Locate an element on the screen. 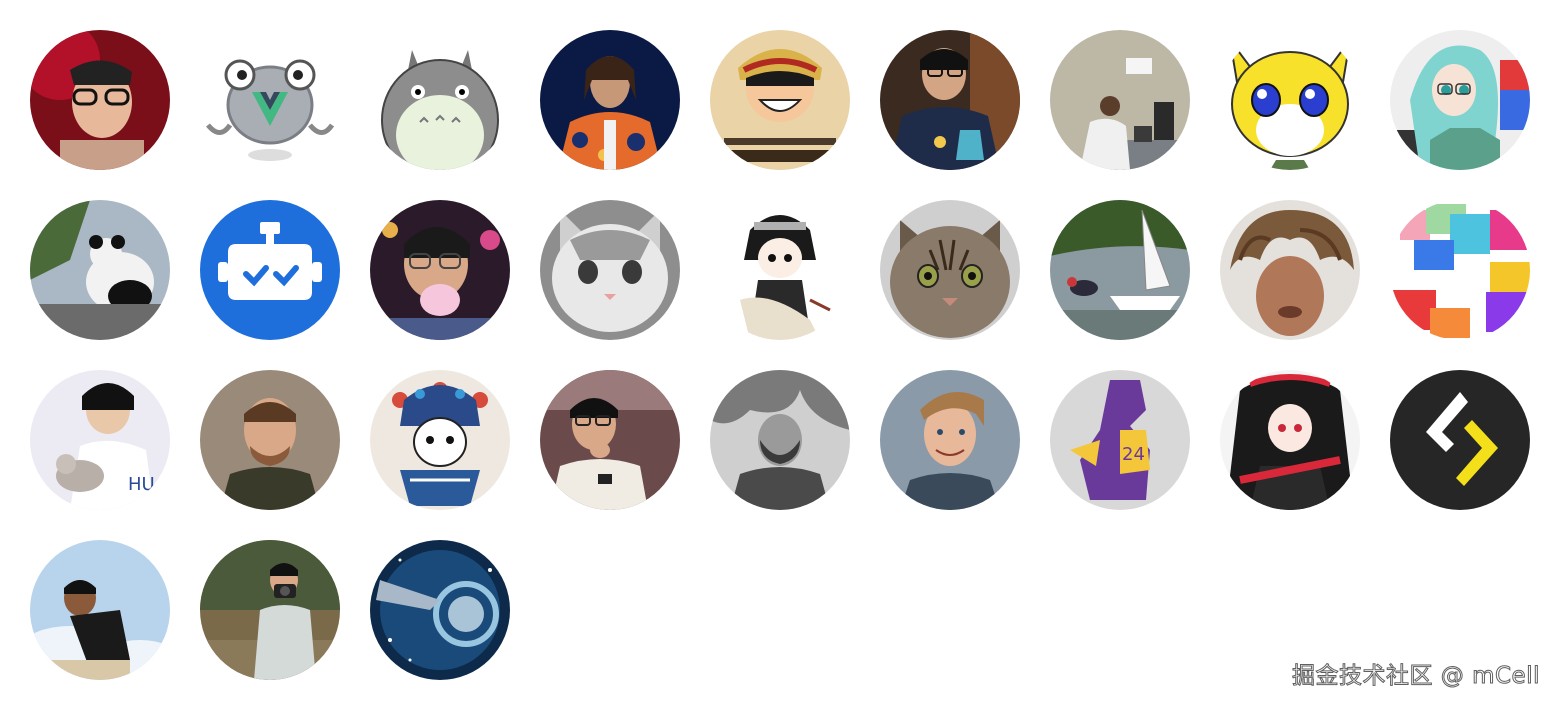 This screenshot has height=710, width=1560. avatar-photo-hawaiian-shirt is located at coordinates (610, 100).